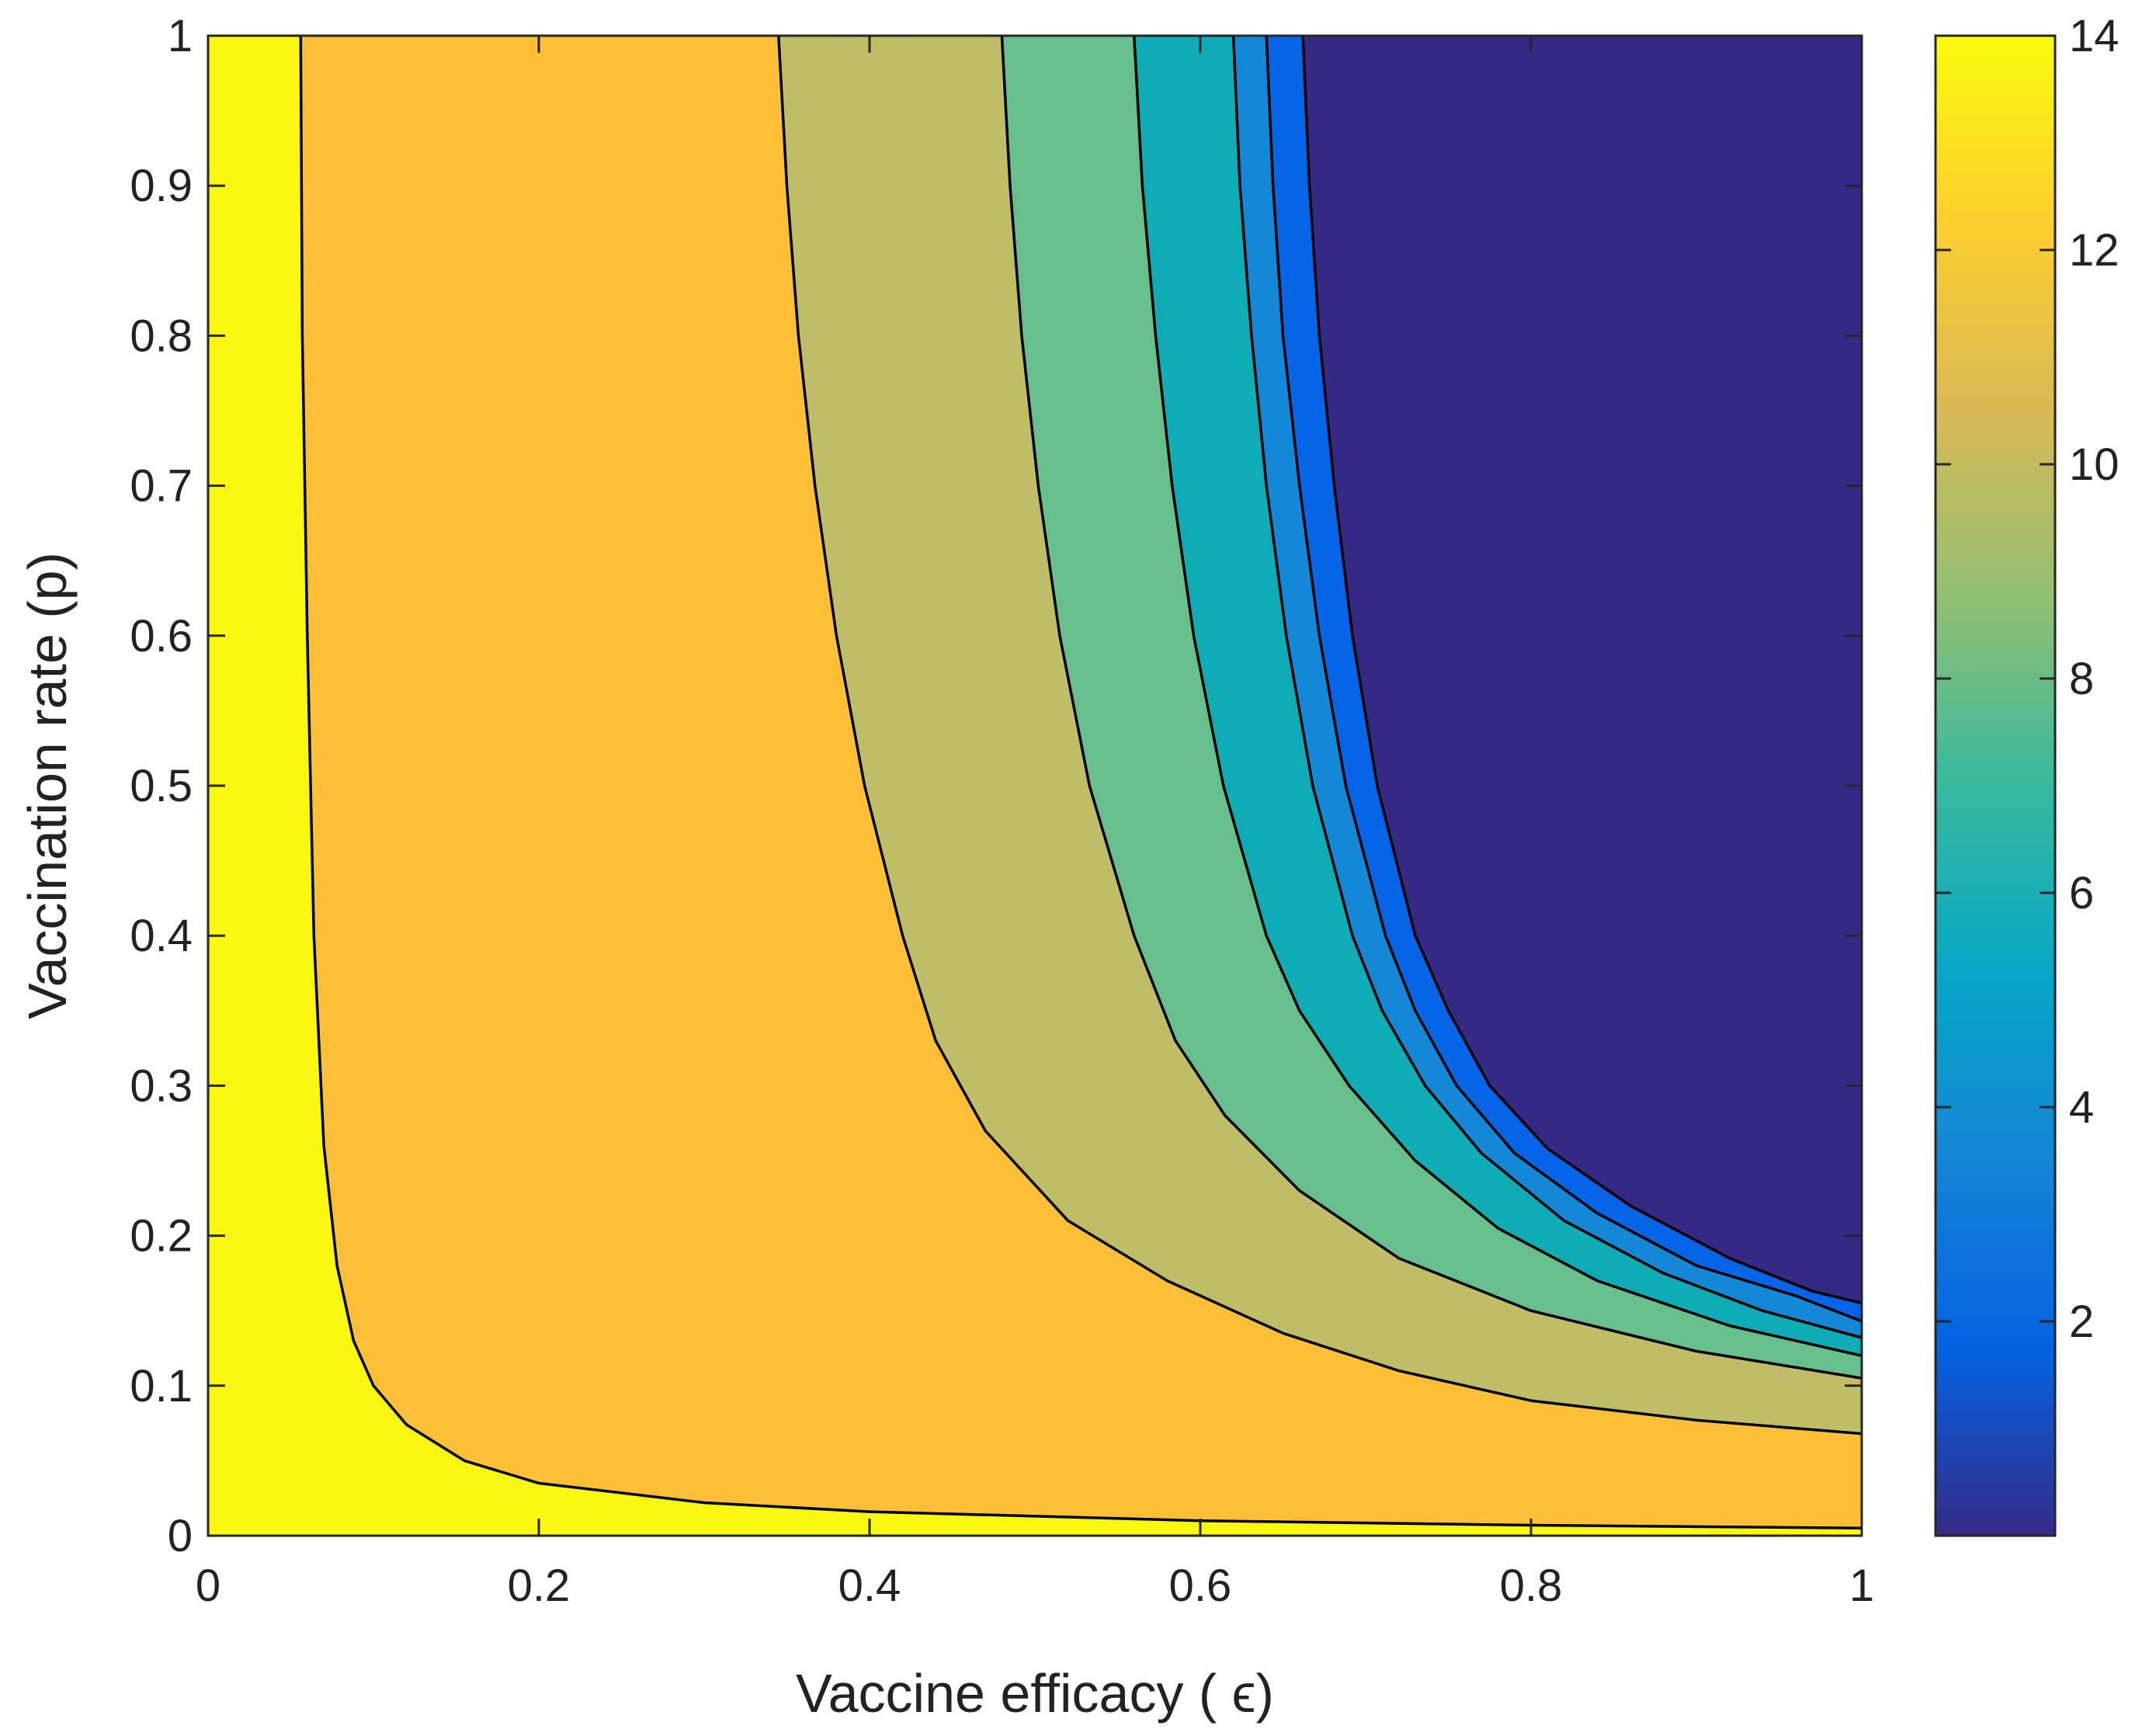 The width and height of the screenshot is (2149, 1736). Describe the element at coordinates (2094, 250) in the screenshot. I see `colorbar-tick-label: 12` at that location.